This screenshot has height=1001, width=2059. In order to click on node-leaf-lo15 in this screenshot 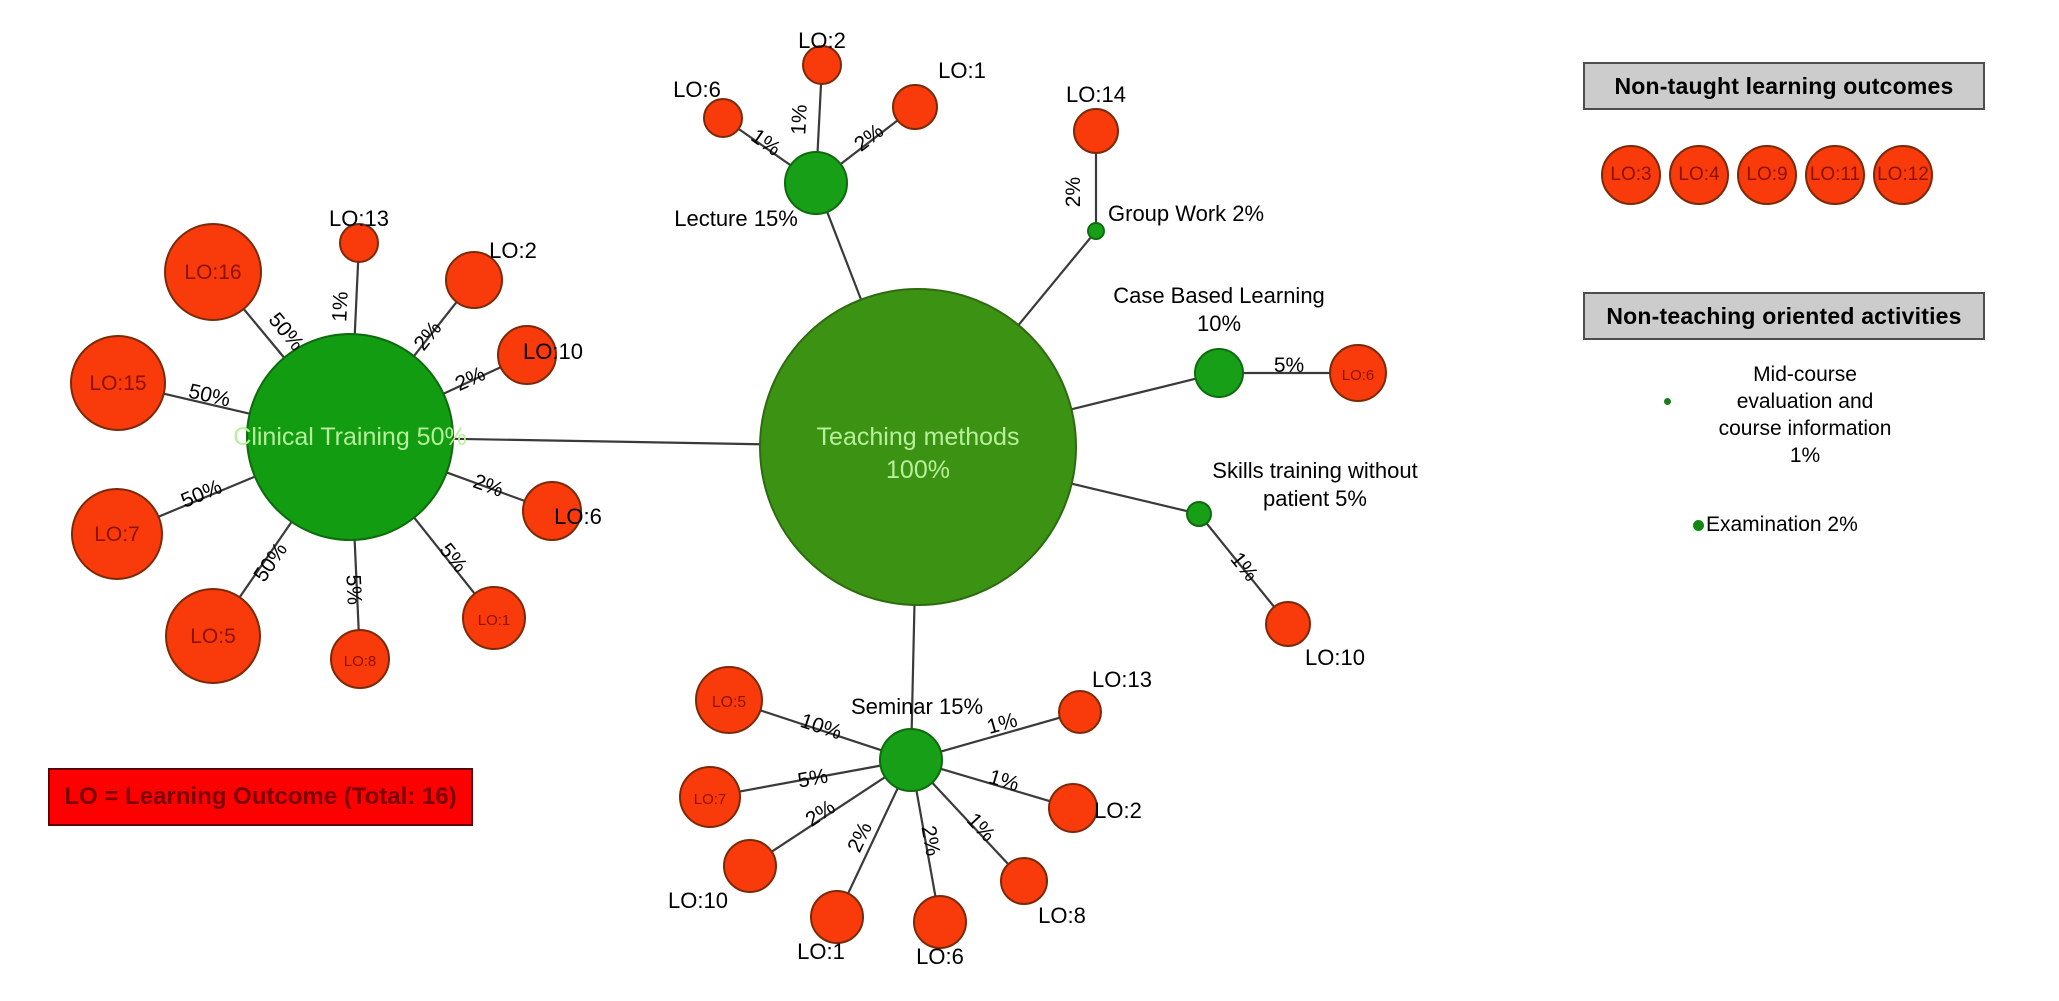, I will do `click(118, 383)`.